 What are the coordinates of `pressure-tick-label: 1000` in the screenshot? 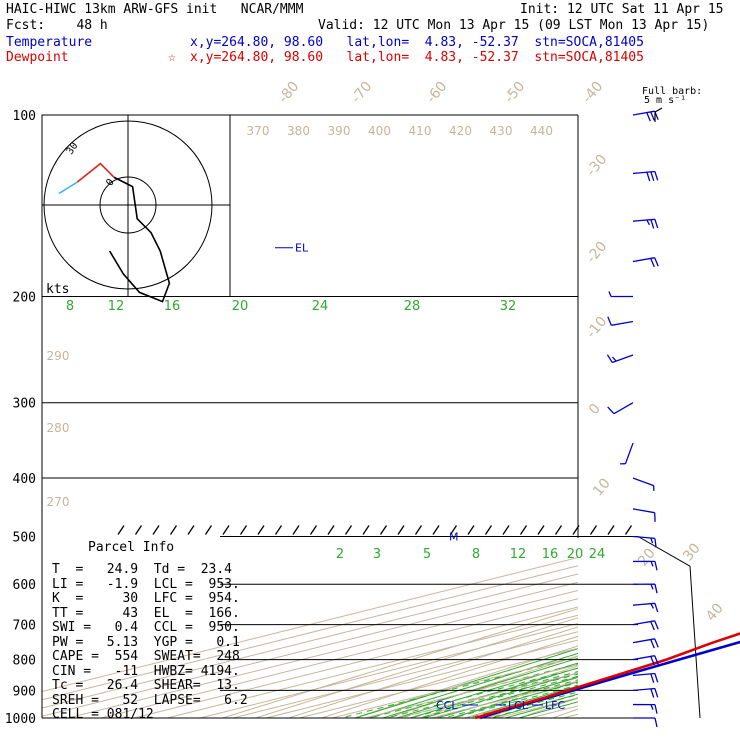 It's located at (20, 719).